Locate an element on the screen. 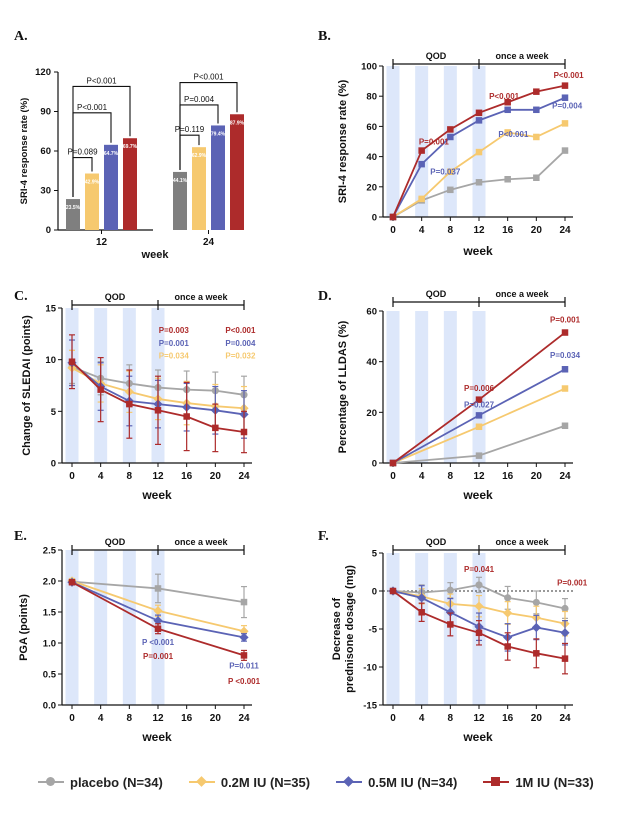 Image resolution: width=619 pixels, height=814 pixels. y-tick-label: 10 is located at coordinates (50, 360).